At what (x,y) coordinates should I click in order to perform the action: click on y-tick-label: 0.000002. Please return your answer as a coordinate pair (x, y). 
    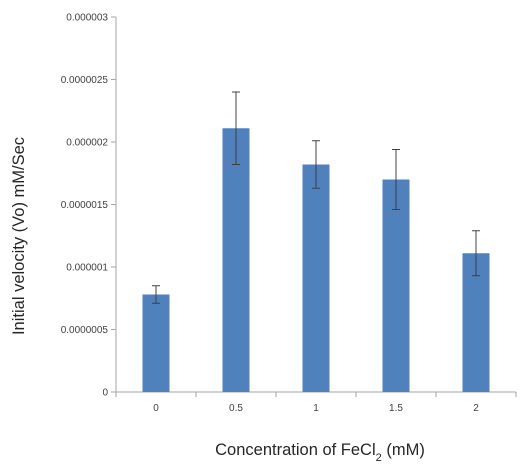
    Looking at the image, I should click on (87, 143).